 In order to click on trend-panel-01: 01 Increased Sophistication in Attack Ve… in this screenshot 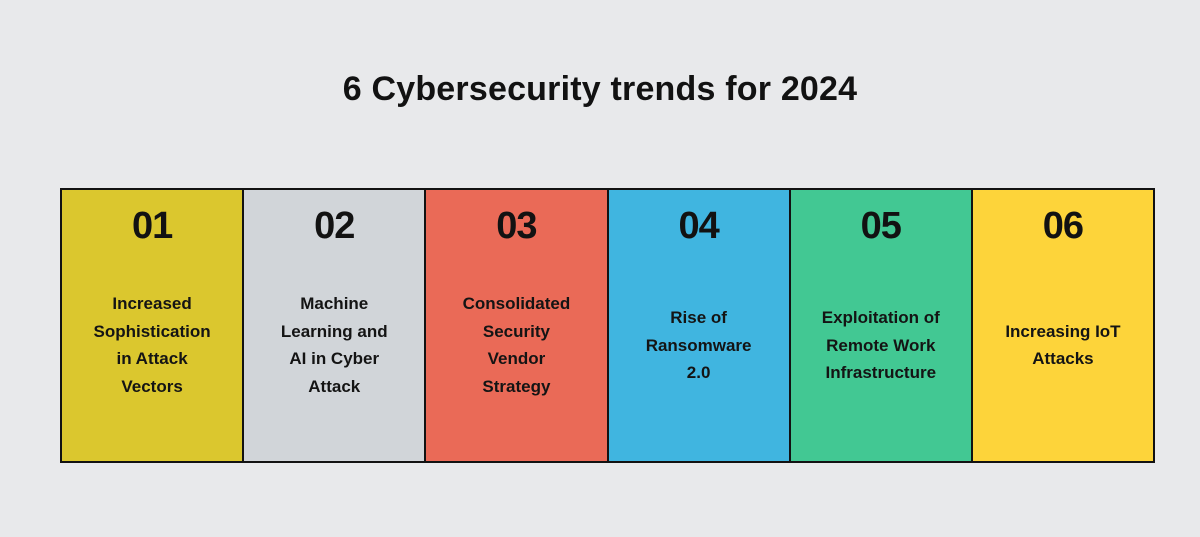, I will do `click(152, 325)`.